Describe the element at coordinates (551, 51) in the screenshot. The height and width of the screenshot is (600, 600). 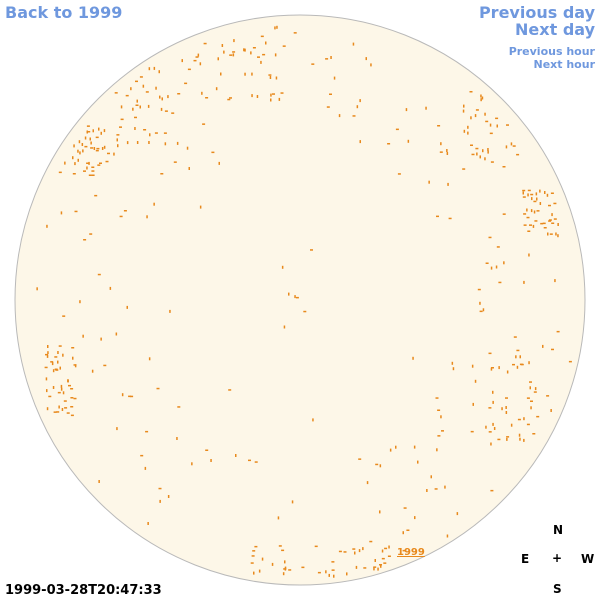
I see `previous-hour-link: Previous hour` at that location.